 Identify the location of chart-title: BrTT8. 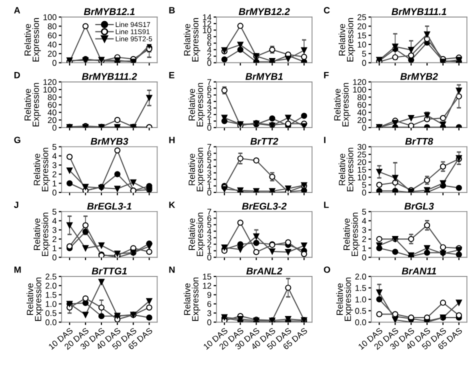
(419, 141).